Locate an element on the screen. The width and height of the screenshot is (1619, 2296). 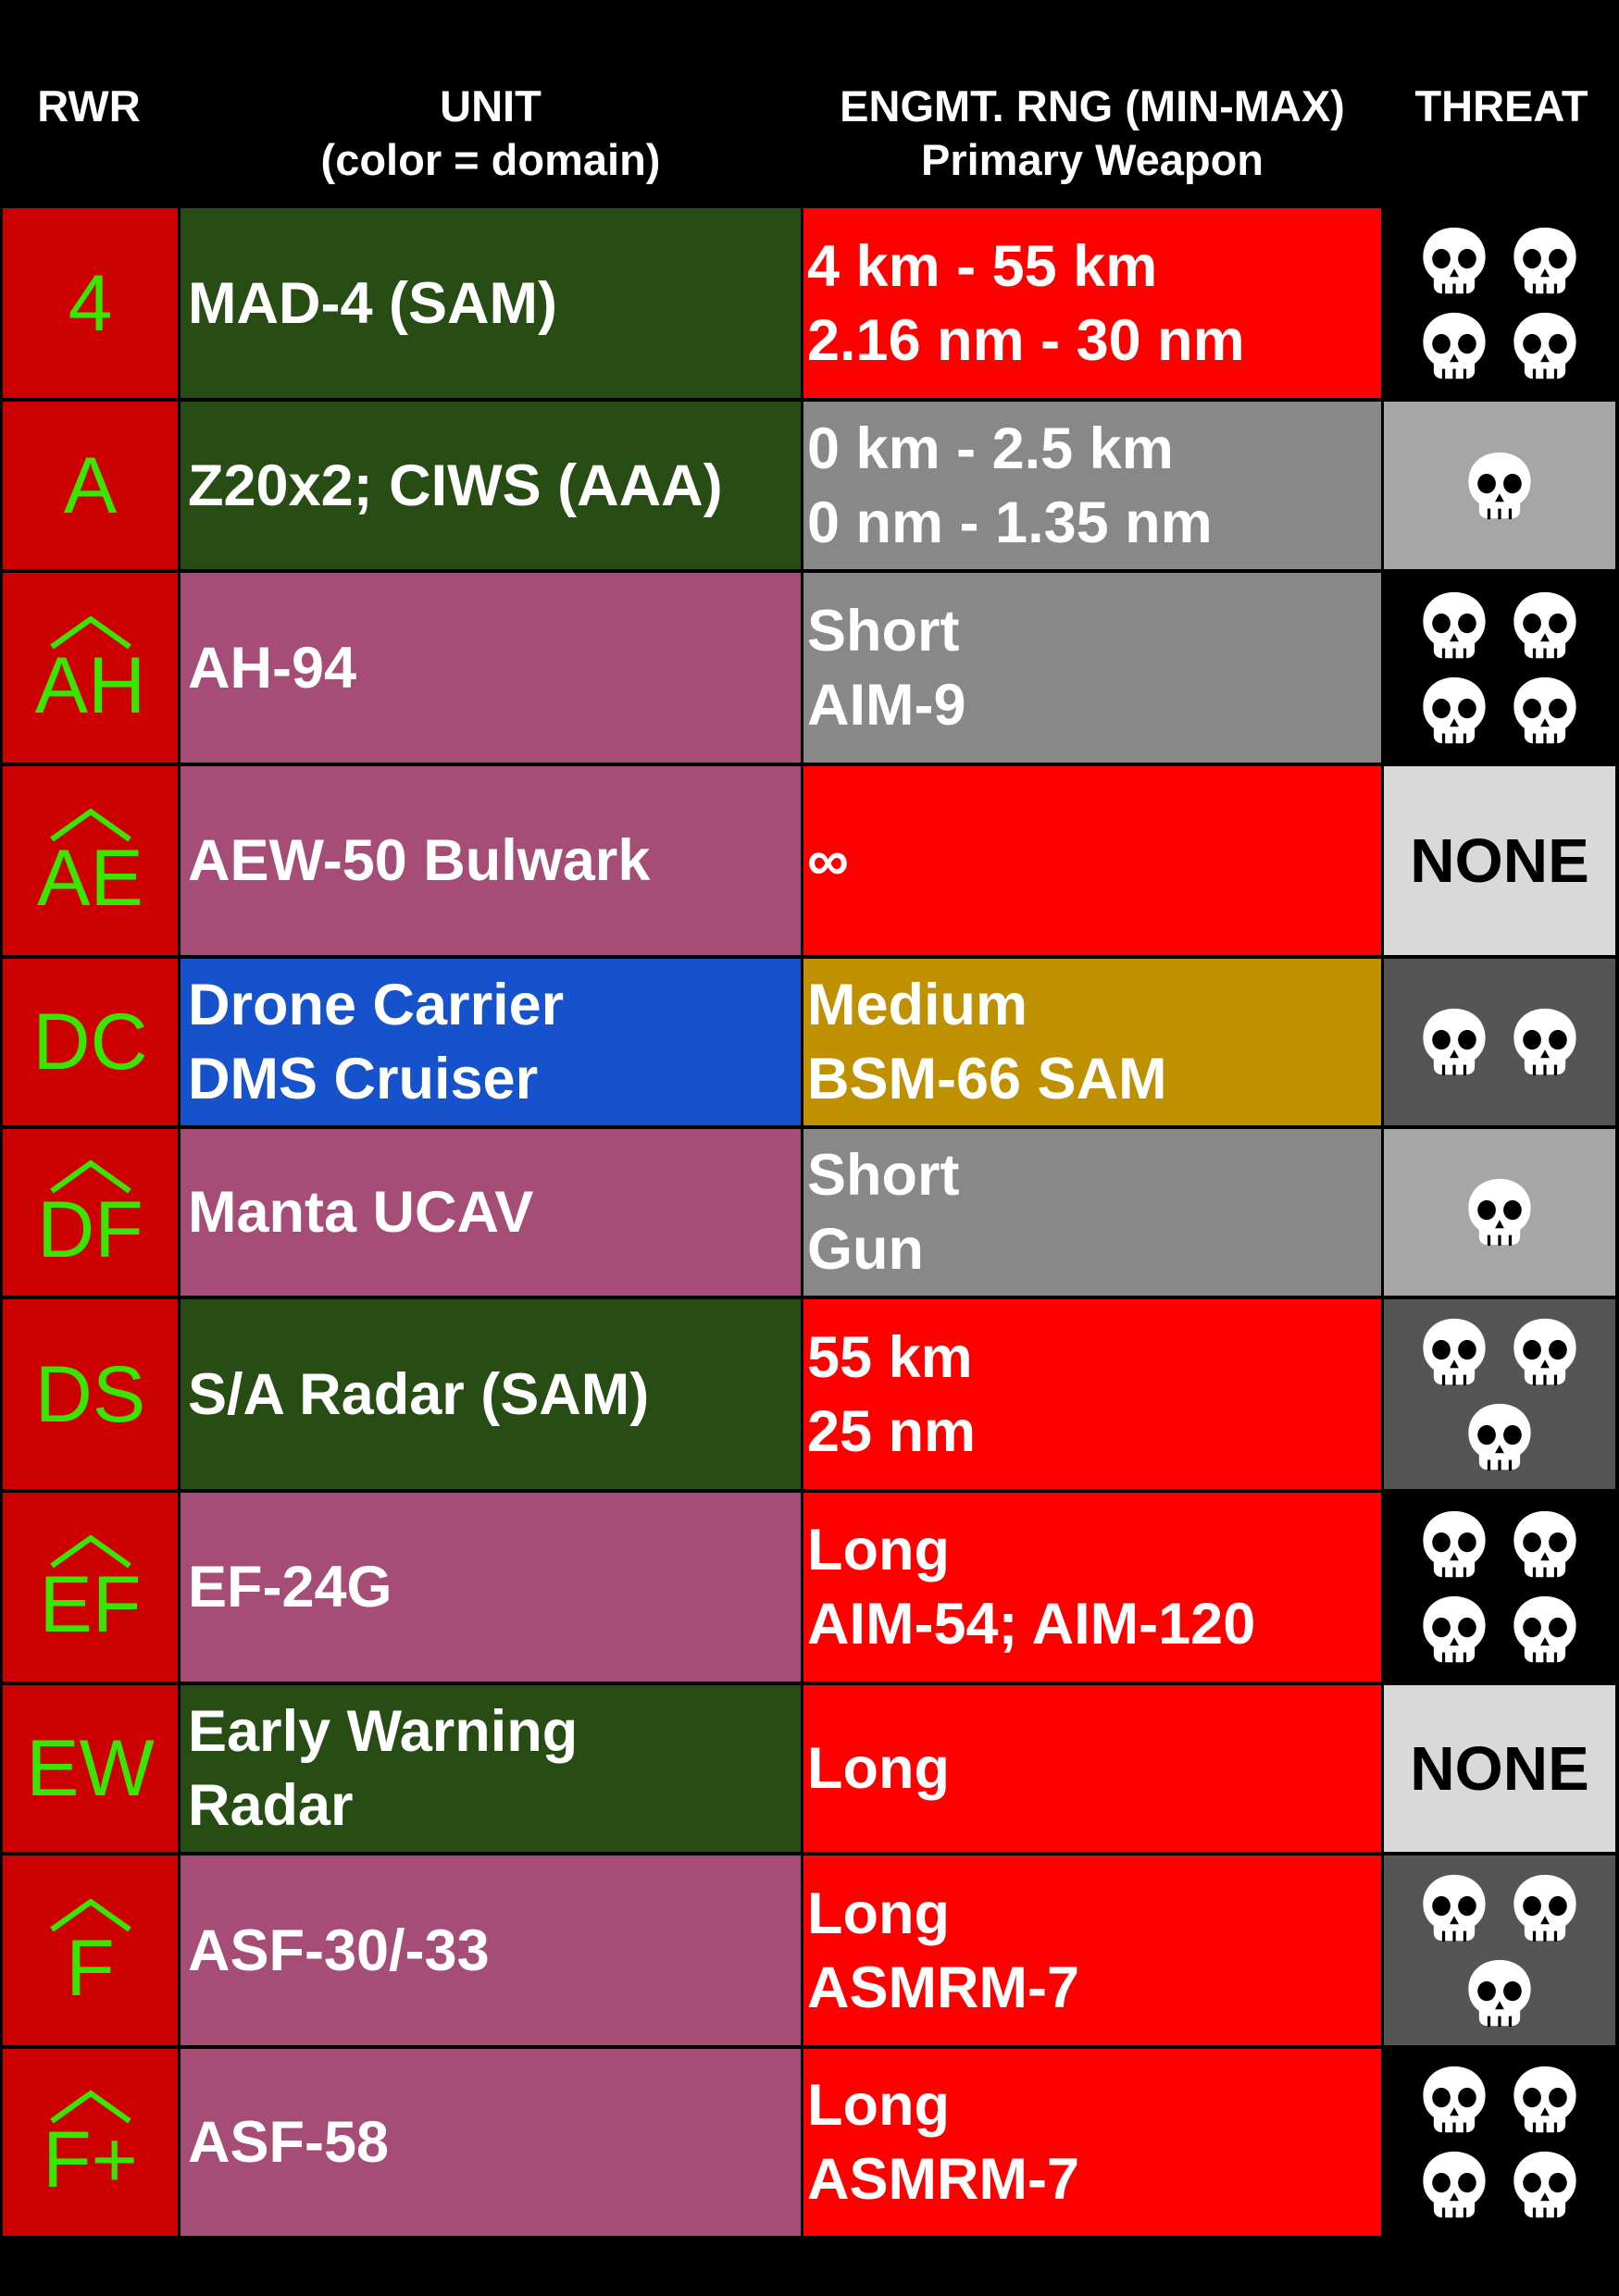
unit-name-line: Manta UCAV is located at coordinates (361, 1213).